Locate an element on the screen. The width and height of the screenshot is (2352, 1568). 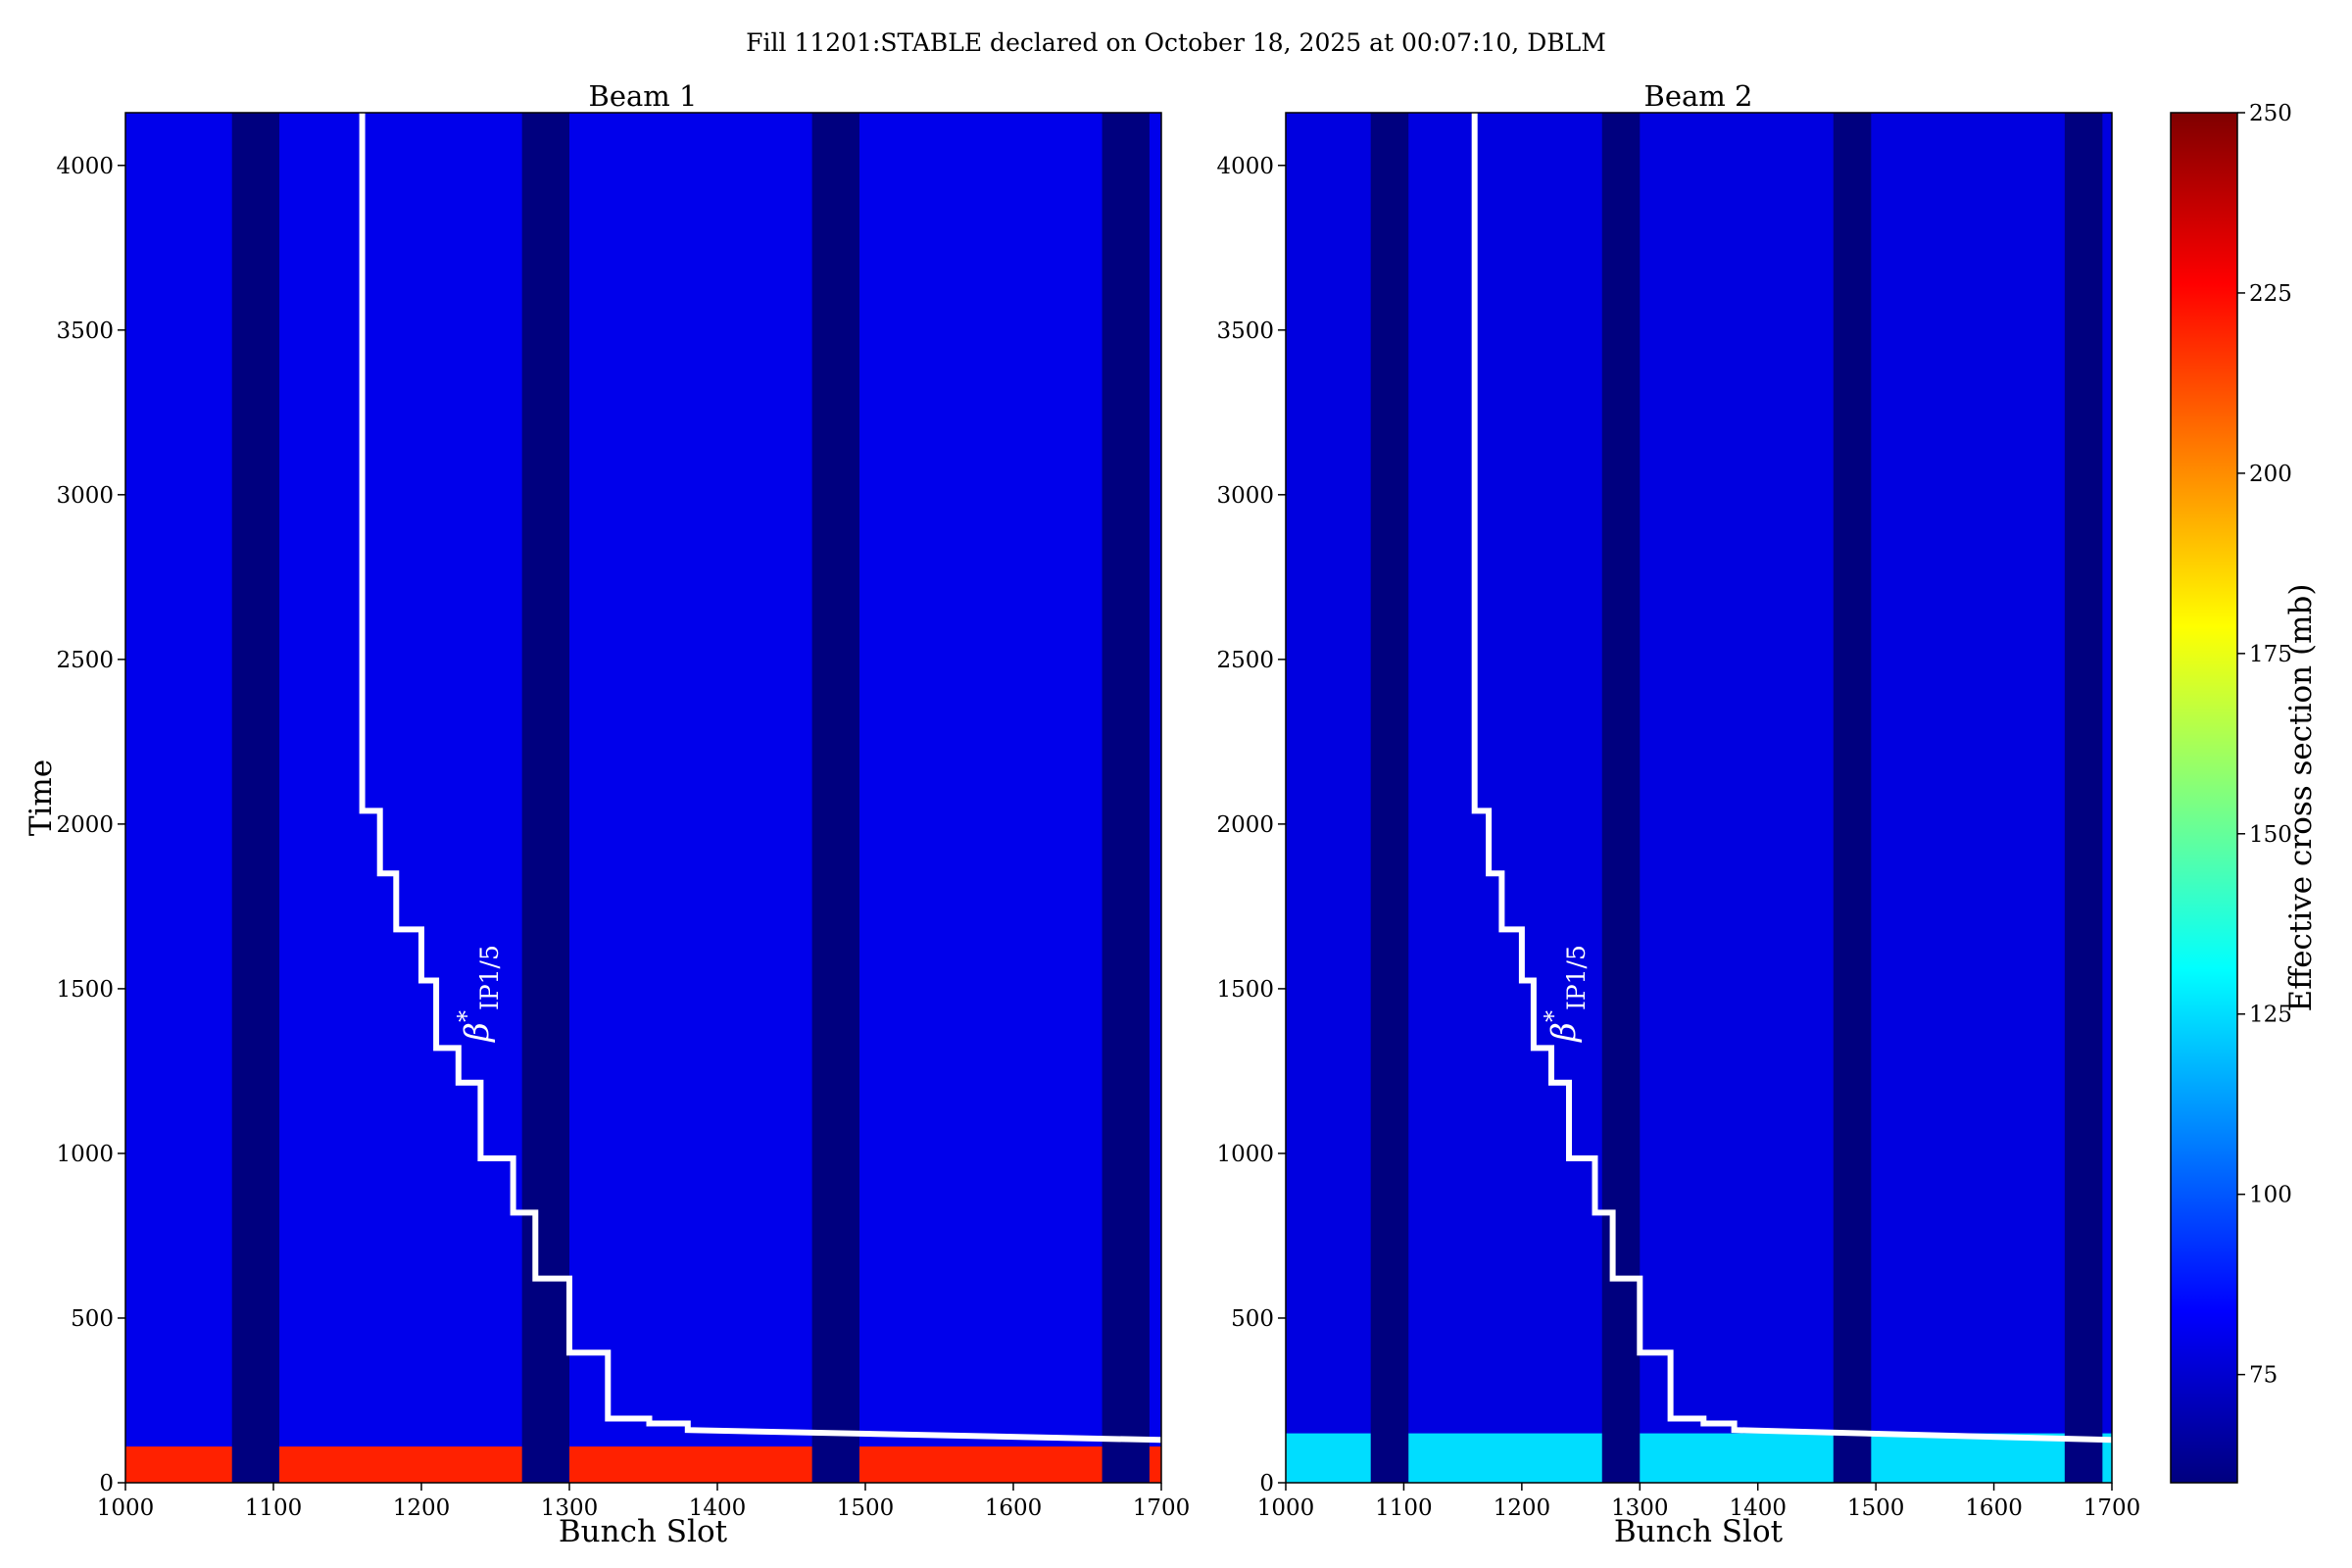
colorbar-tick-label: 225 is located at coordinates (2270, 294).